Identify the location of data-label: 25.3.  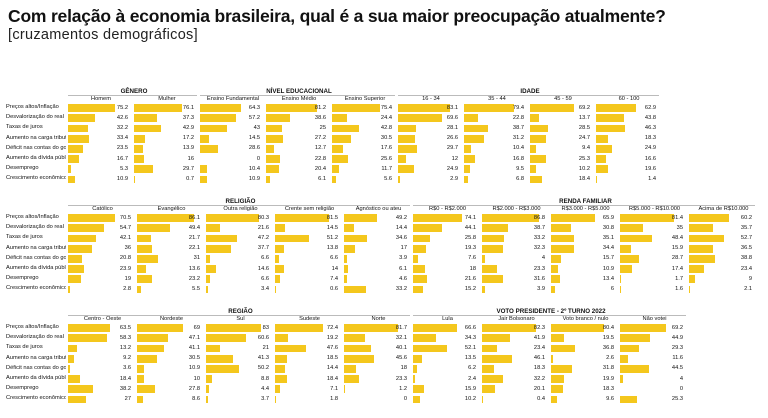
(584, 158).